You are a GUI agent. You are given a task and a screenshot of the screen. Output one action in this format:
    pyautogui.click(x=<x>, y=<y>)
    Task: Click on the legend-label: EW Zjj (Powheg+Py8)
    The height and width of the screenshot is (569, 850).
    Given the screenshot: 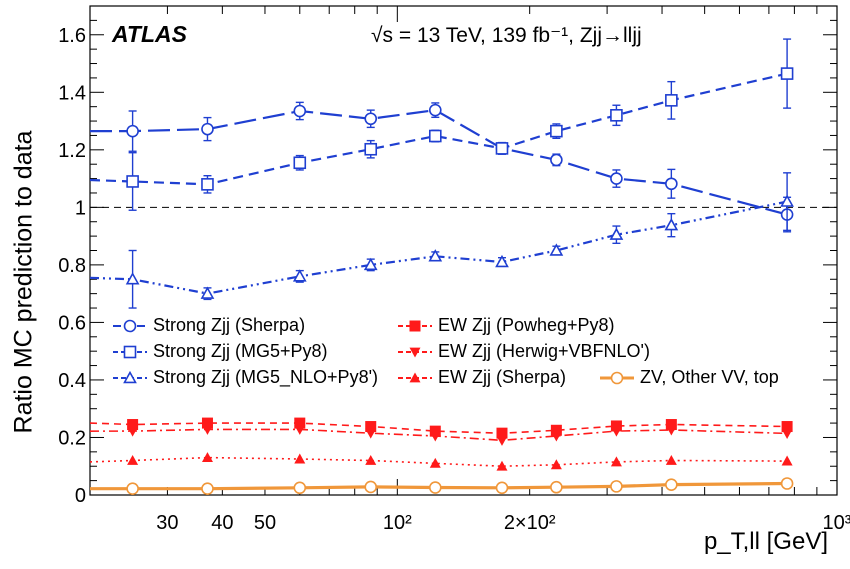 What is the action you would take?
    pyautogui.click(x=526, y=325)
    